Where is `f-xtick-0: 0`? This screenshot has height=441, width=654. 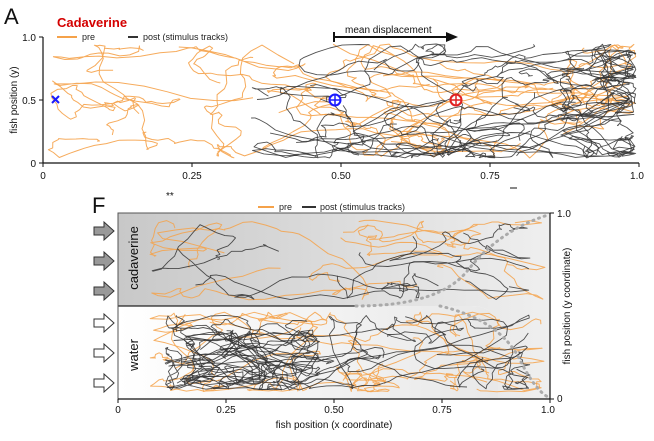
f-xtick-0: 0 is located at coordinates (118, 410).